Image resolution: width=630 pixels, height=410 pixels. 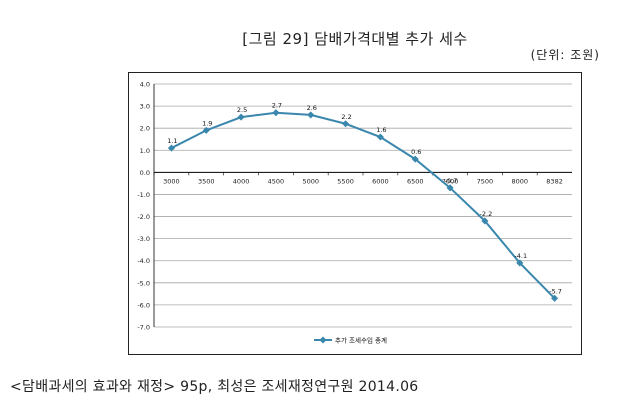 What do you see at coordinates (143, 195) in the screenshot?
I see `y-tick-label: -1.0` at bounding box center [143, 195].